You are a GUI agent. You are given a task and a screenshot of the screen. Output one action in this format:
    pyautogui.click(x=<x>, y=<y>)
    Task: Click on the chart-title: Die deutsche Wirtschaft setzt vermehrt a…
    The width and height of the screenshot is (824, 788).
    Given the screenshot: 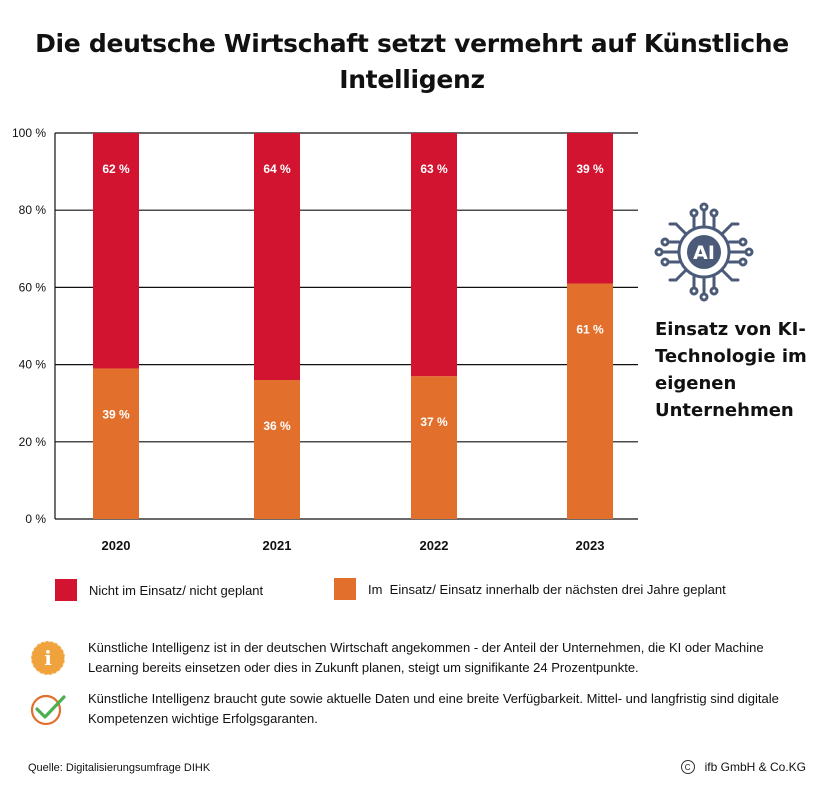 What is the action you would take?
    pyautogui.click(x=412, y=61)
    